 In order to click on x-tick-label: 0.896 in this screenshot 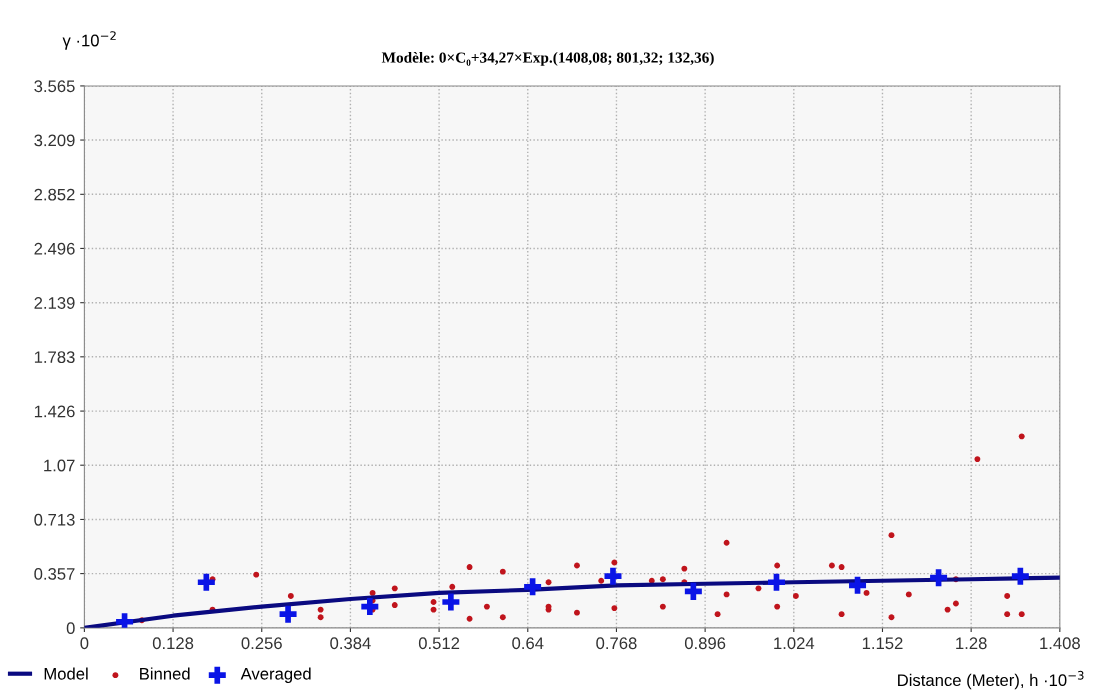, I will do `click(705, 643)`.